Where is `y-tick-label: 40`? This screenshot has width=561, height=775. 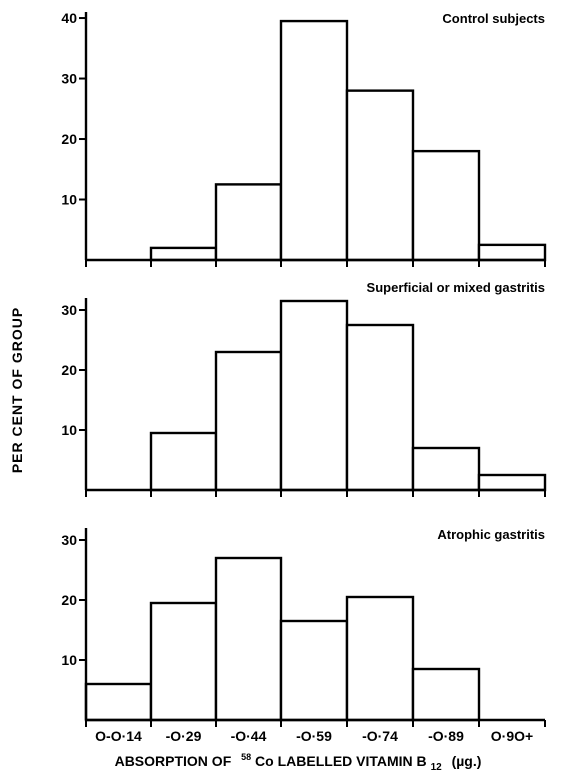
y-tick-label: 40 is located at coordinates (69, 18).